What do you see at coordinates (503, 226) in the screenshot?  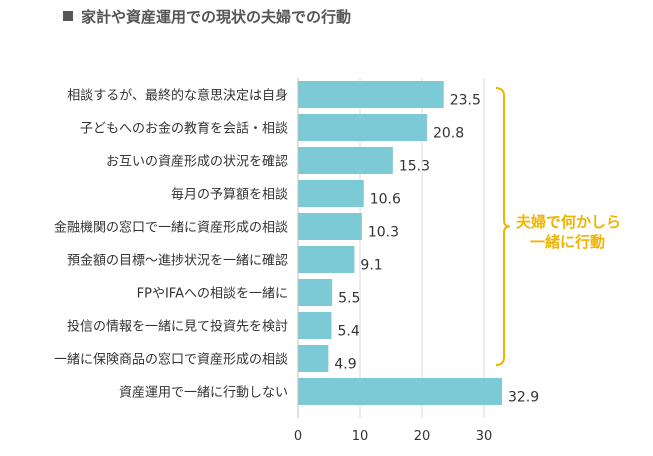 I see `annotation-bracket` at bounding box center [503, 226].